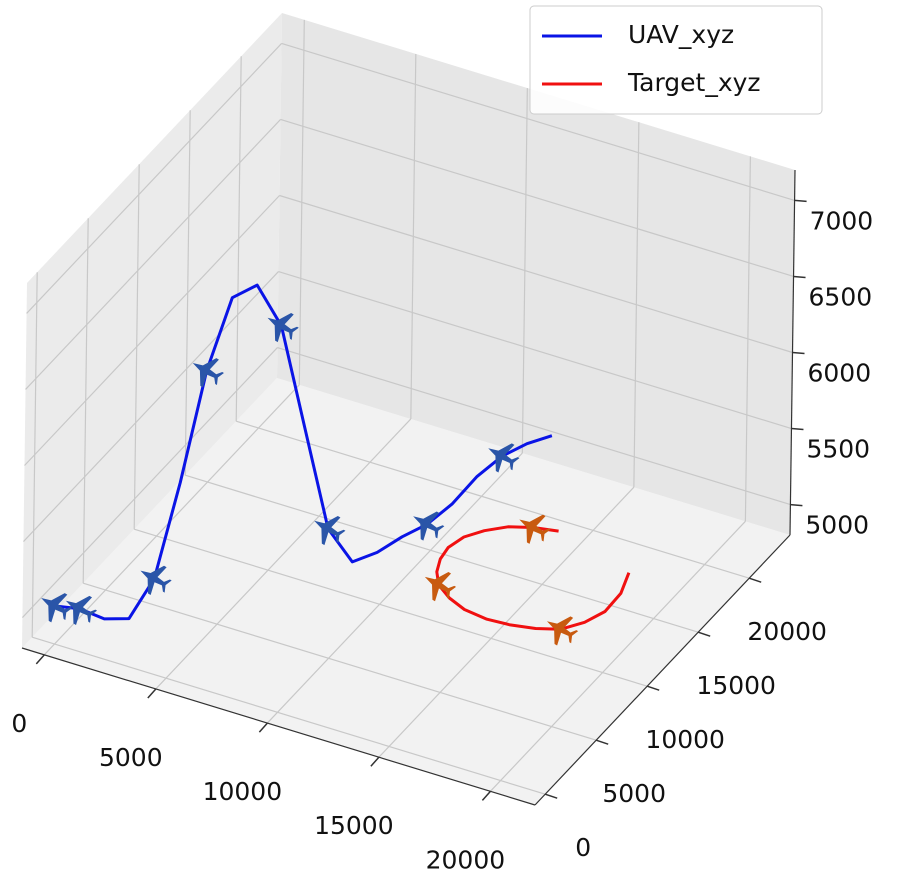 Image resolution: width=901 pixels, height=882 pixels. What do you see at coordinates (736, 685) in the screenshot?
I see `y-tick-label: 15000` at bounding box center [736, 685].